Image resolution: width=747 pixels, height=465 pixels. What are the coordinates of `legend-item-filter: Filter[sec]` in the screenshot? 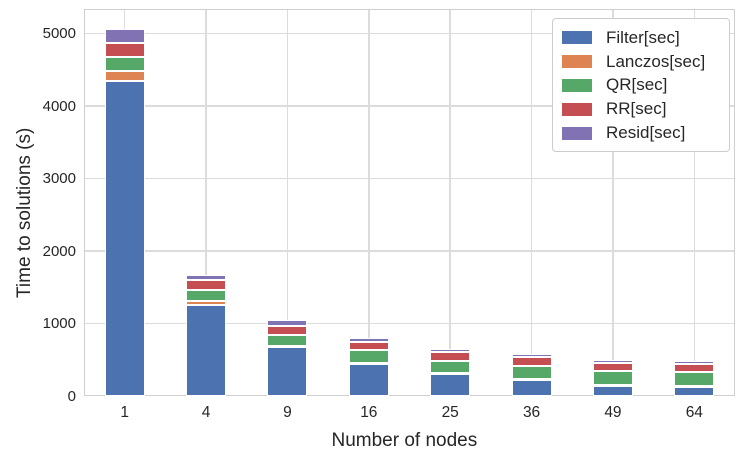 It's located at (639, 38).